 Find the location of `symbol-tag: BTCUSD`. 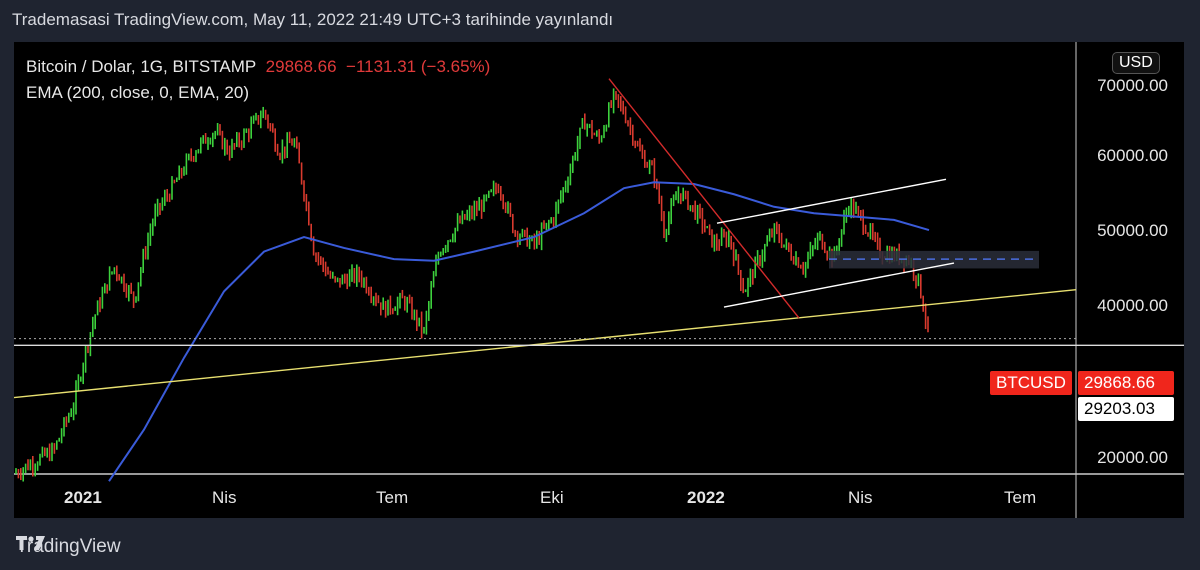

symbol-tag: BTCUSD is located at coordinates (1031, 383).